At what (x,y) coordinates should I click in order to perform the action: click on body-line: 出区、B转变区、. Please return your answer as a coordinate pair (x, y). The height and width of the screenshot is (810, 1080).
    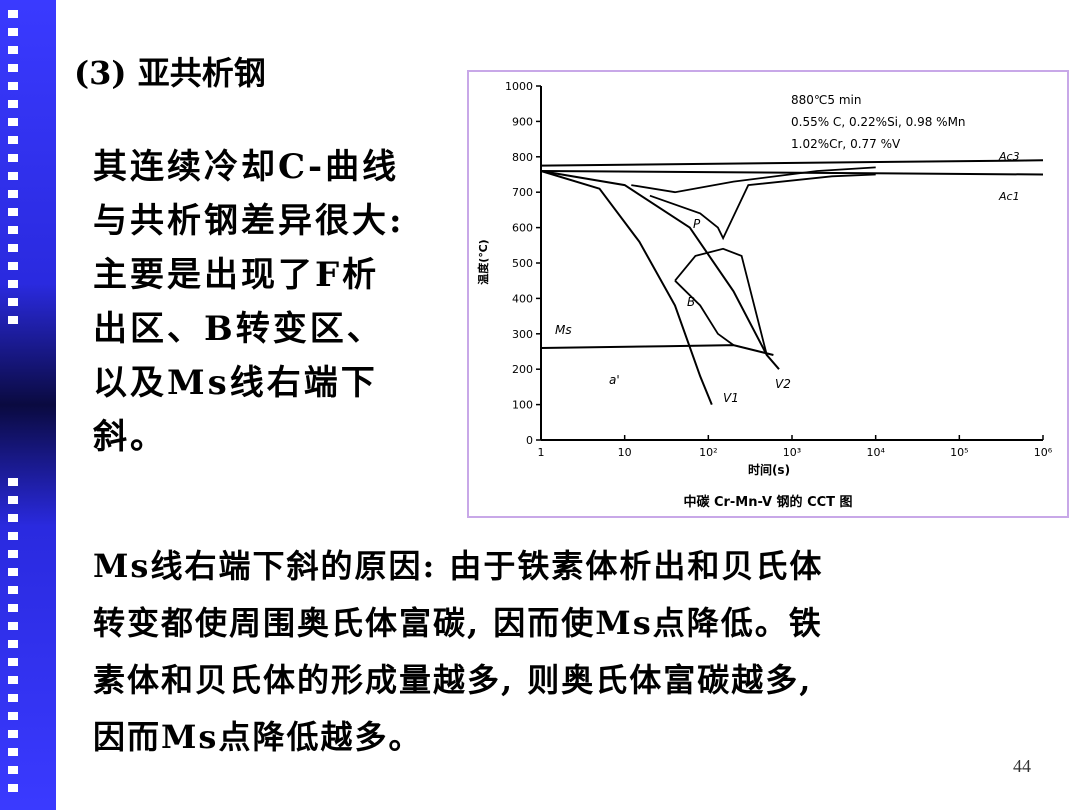
    Looking at the image, I should click on (238, 329).